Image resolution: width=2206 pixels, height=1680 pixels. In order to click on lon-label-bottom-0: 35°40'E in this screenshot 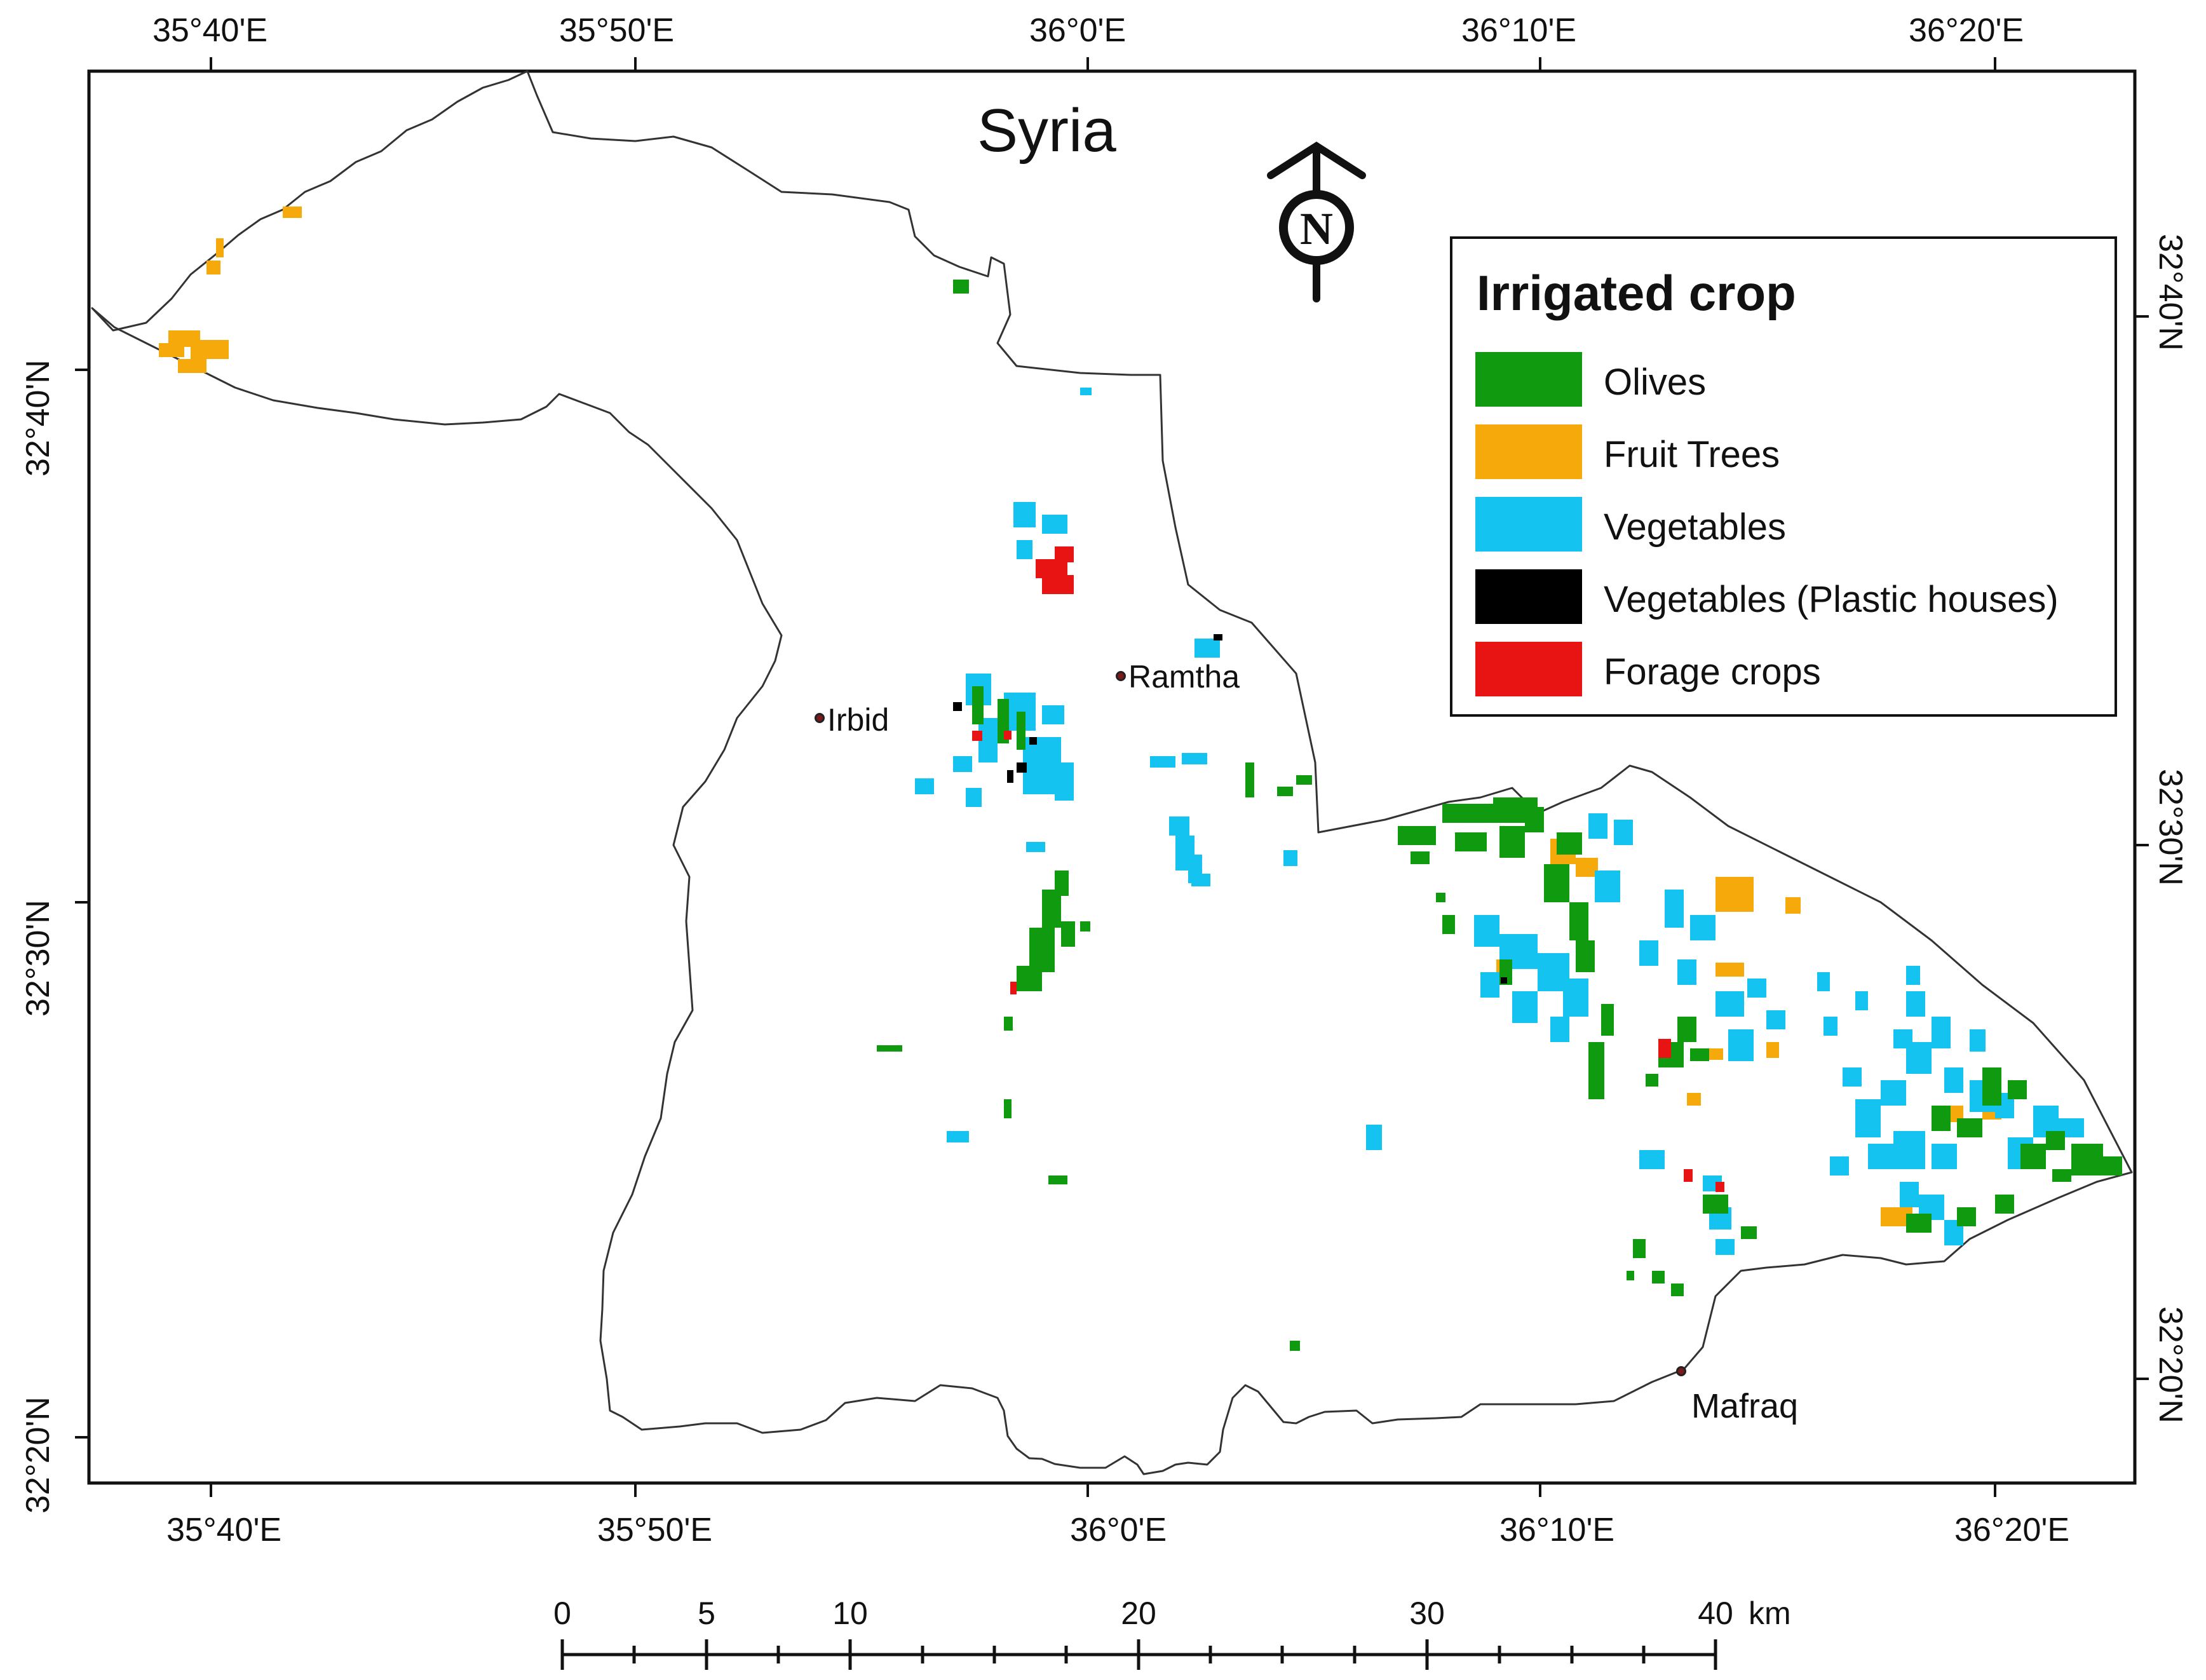, I will do `click(224, 1530)`.